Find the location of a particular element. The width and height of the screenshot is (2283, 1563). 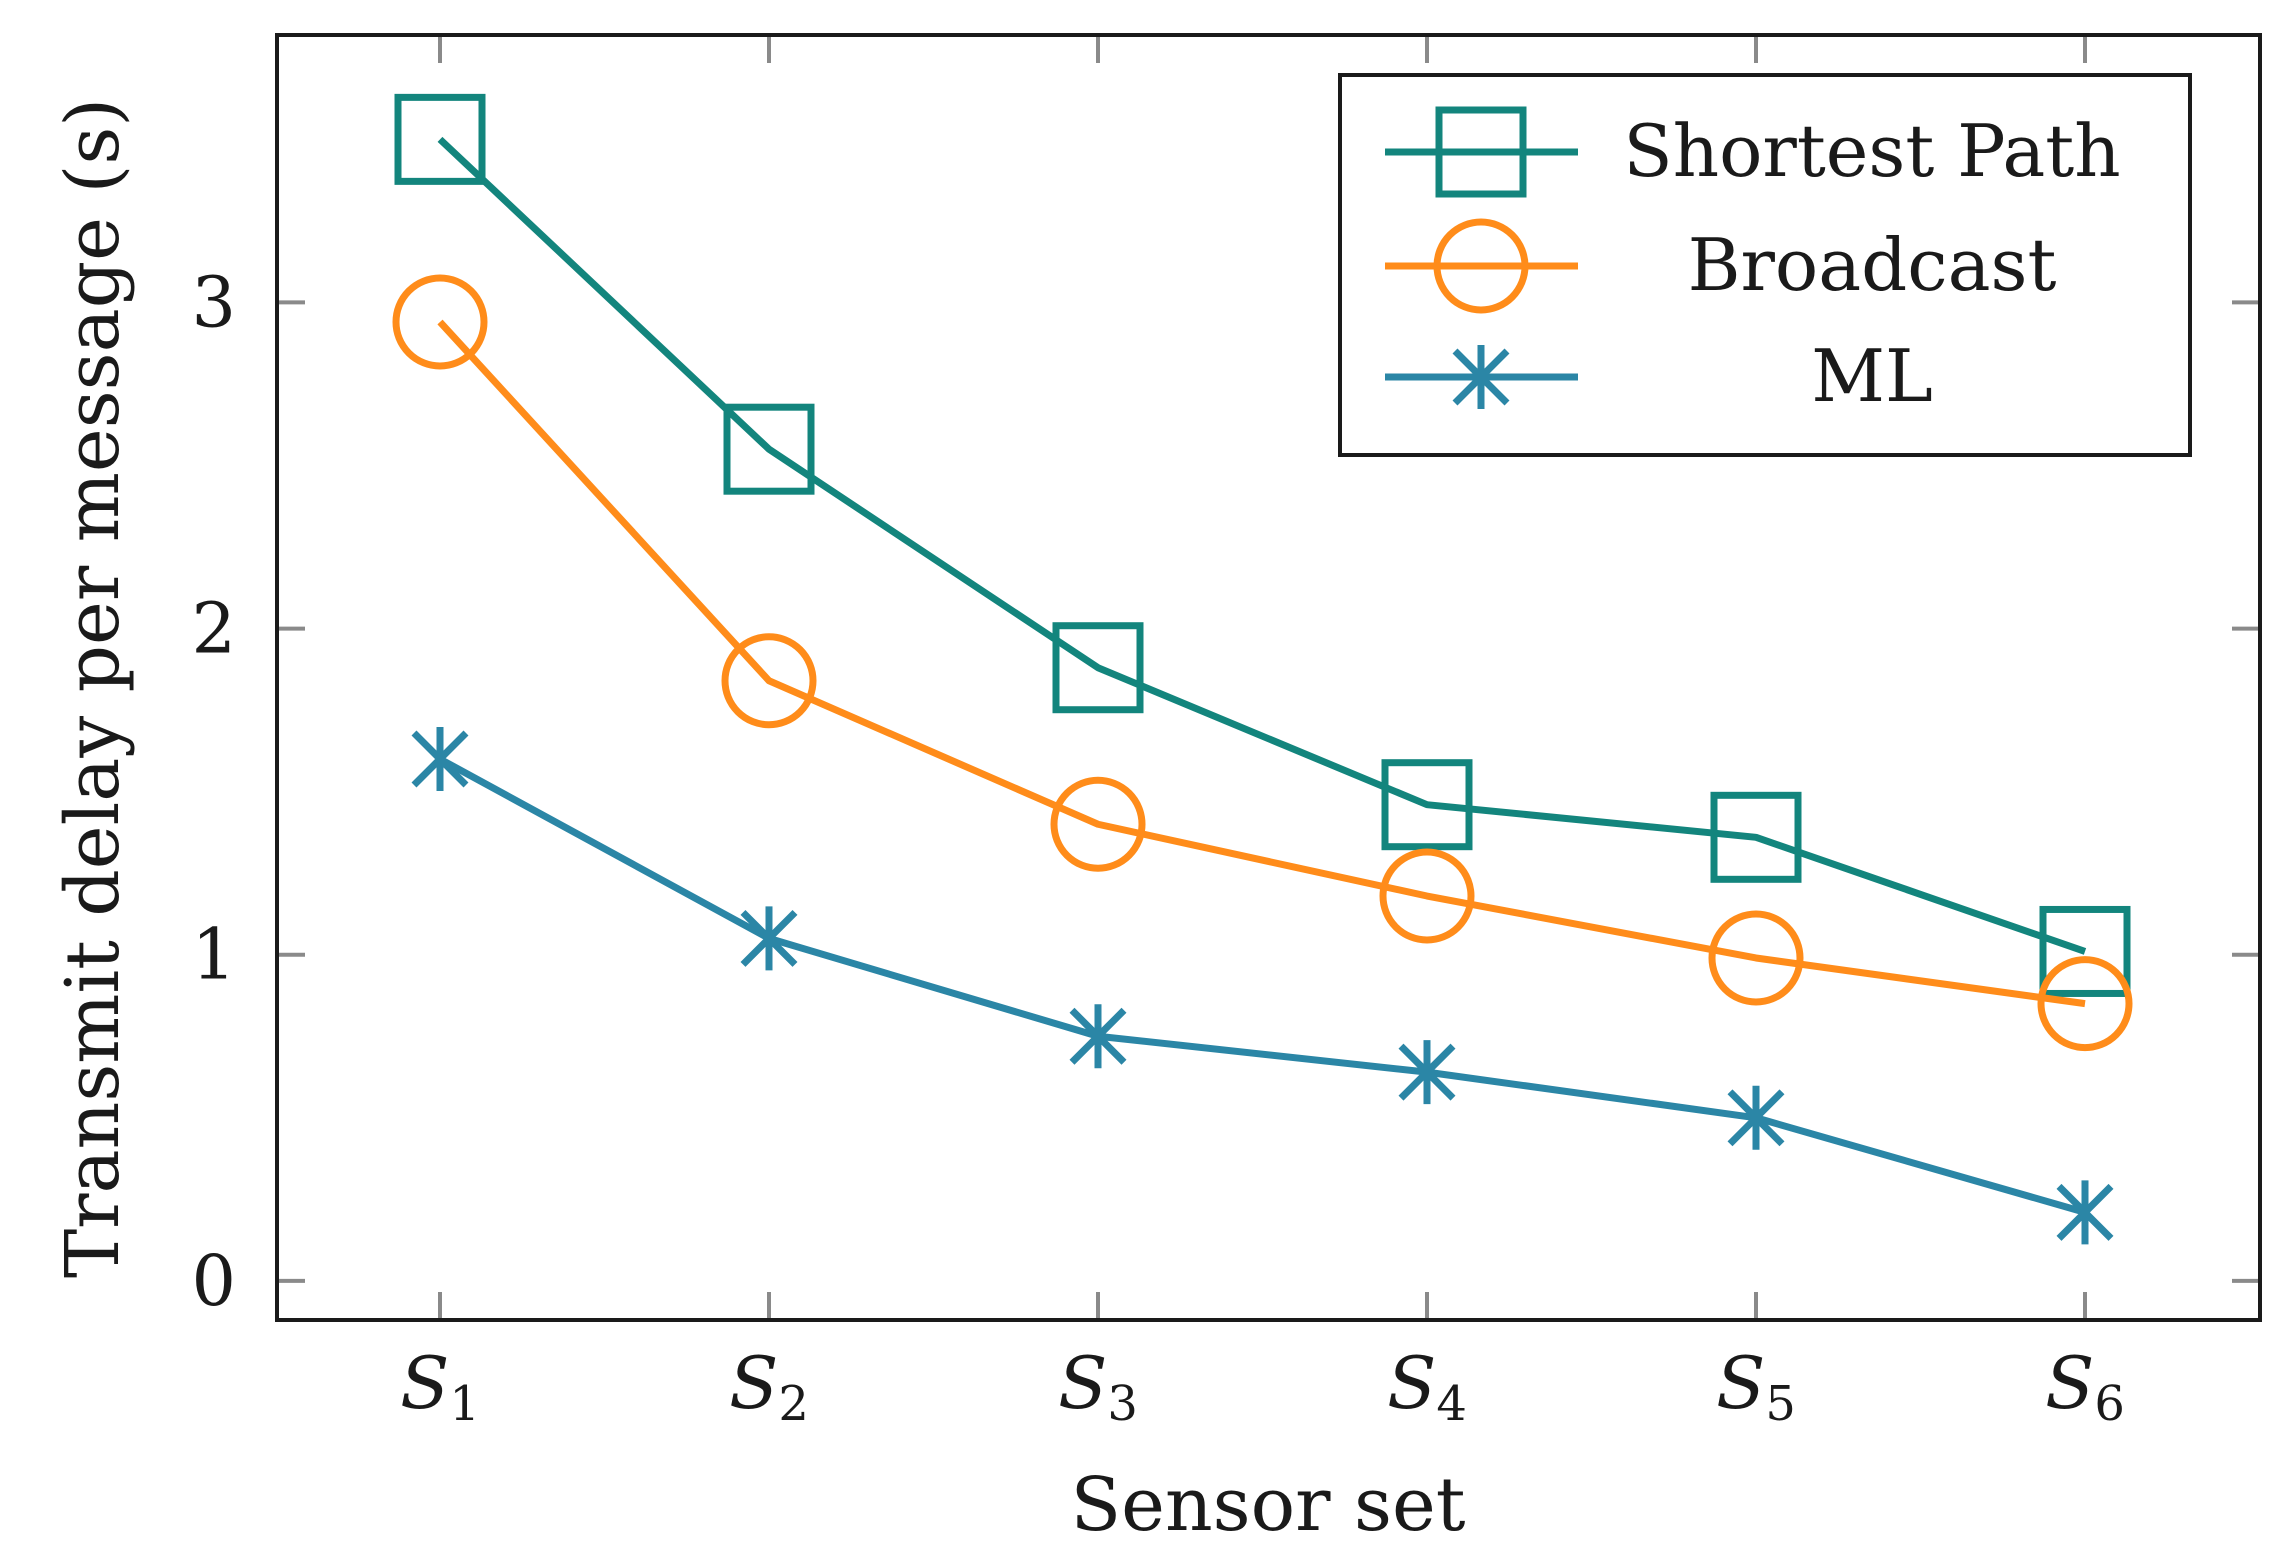

legend-marker-ml is located at coordinates (1481, 377).